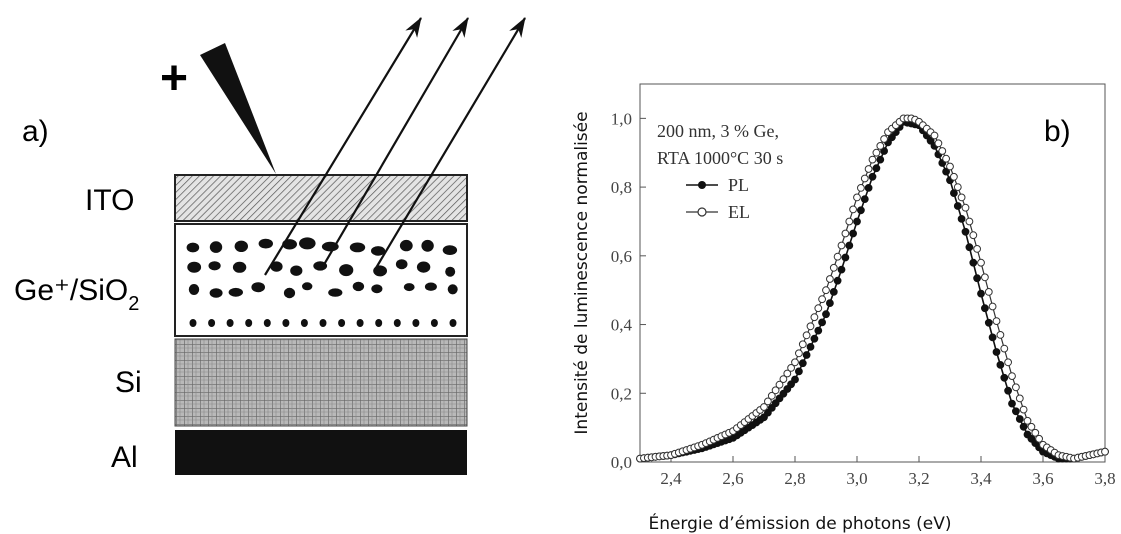  Describe the element at coordinates (981, 478) in the screenshot. I see `x-tick-label: 3,4` at that location.